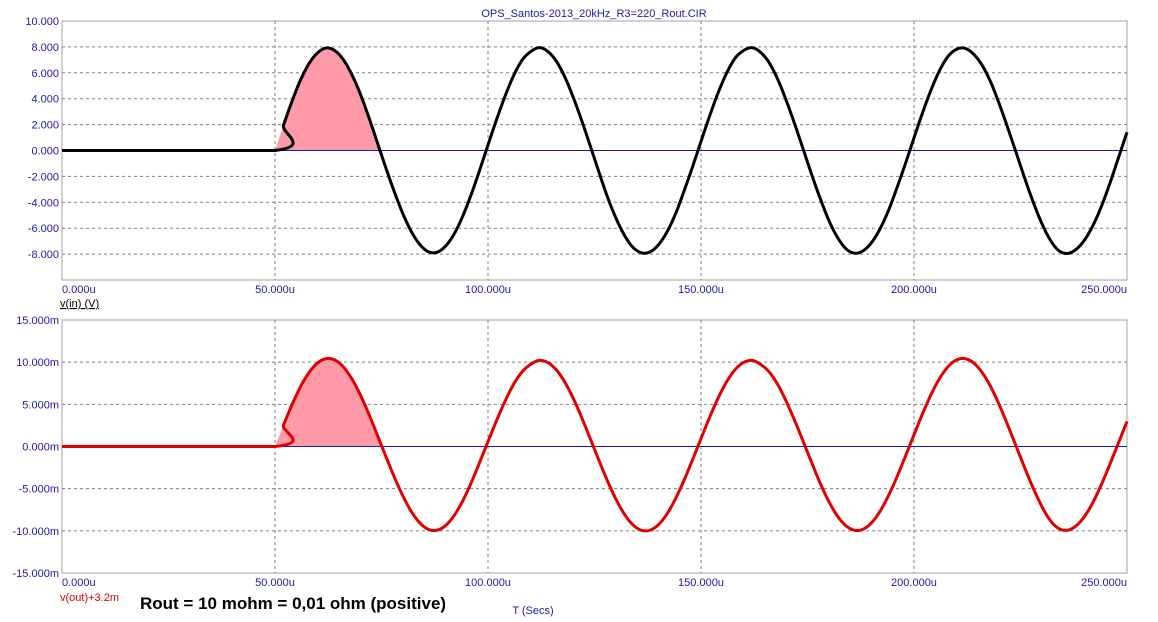 The width and height of the screenshot is (1158, 622). Describe the element at coordinates (37, 363) in the screenshot. I see `y-tick-label: 10.000m` at that location.